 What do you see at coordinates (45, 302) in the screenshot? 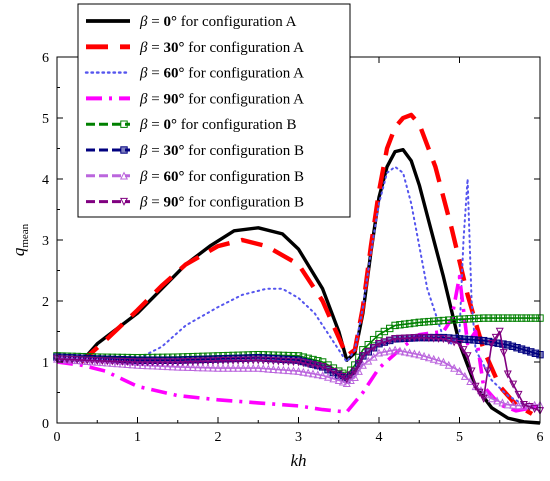
I see `y-tick-label: 2` at bounding box center [45, 302].